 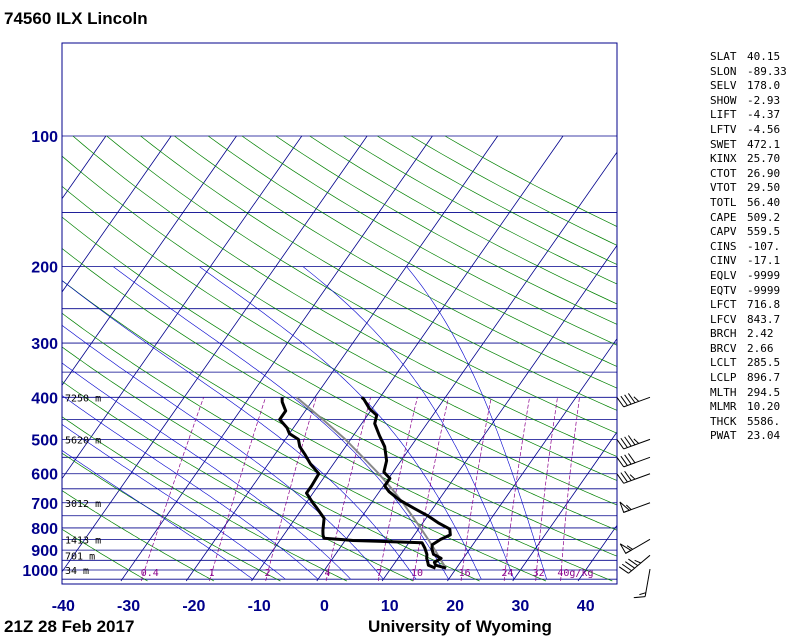 What do you see at coordinates (764, 144) in the screenshot?
I see `index-value: 472.1` at bounding box center [764, 144].